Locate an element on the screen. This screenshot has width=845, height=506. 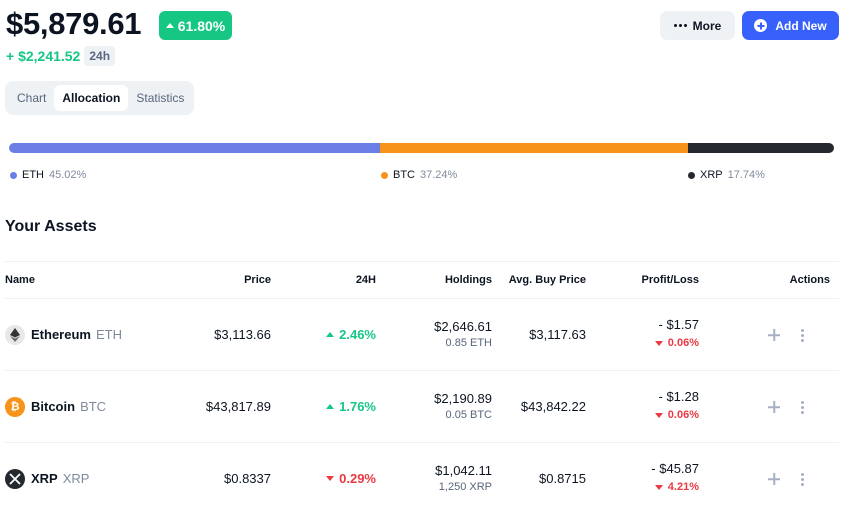
legend-percent: 37.24% is located at coordinates (439, 175).